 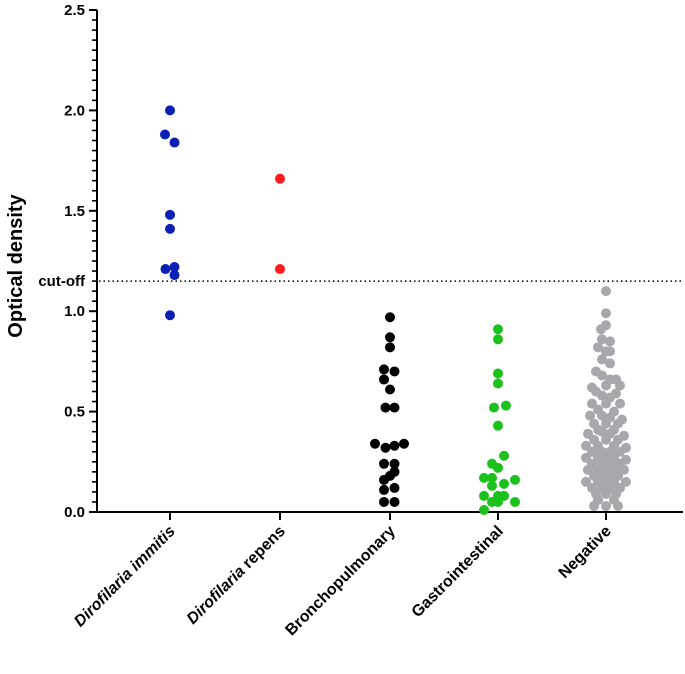 I want to click on category-label: Dirofilaria immitis, so click(x=125, y=577).